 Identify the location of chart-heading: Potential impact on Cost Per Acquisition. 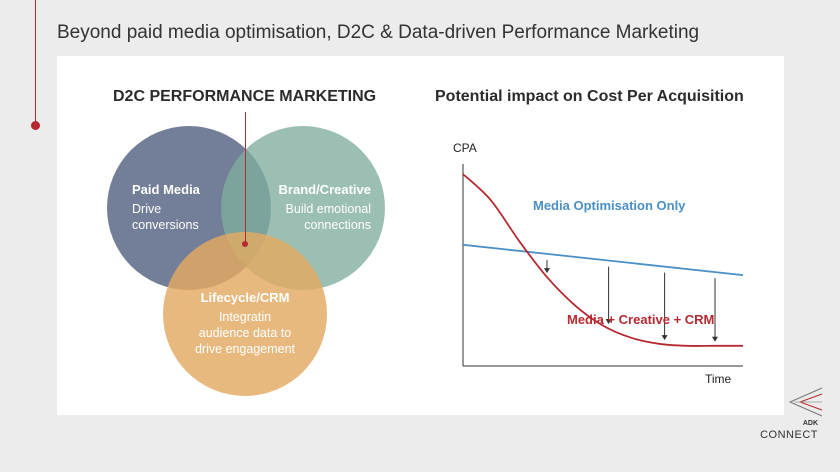
(589, 96).